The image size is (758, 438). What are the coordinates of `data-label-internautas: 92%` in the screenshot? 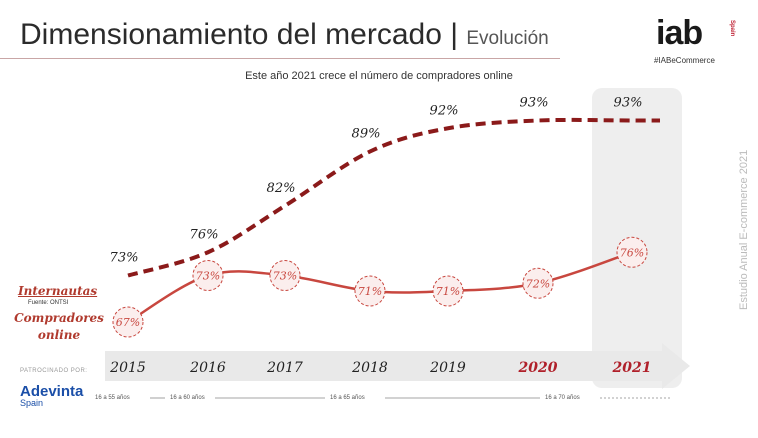 It's located at (444, 110).